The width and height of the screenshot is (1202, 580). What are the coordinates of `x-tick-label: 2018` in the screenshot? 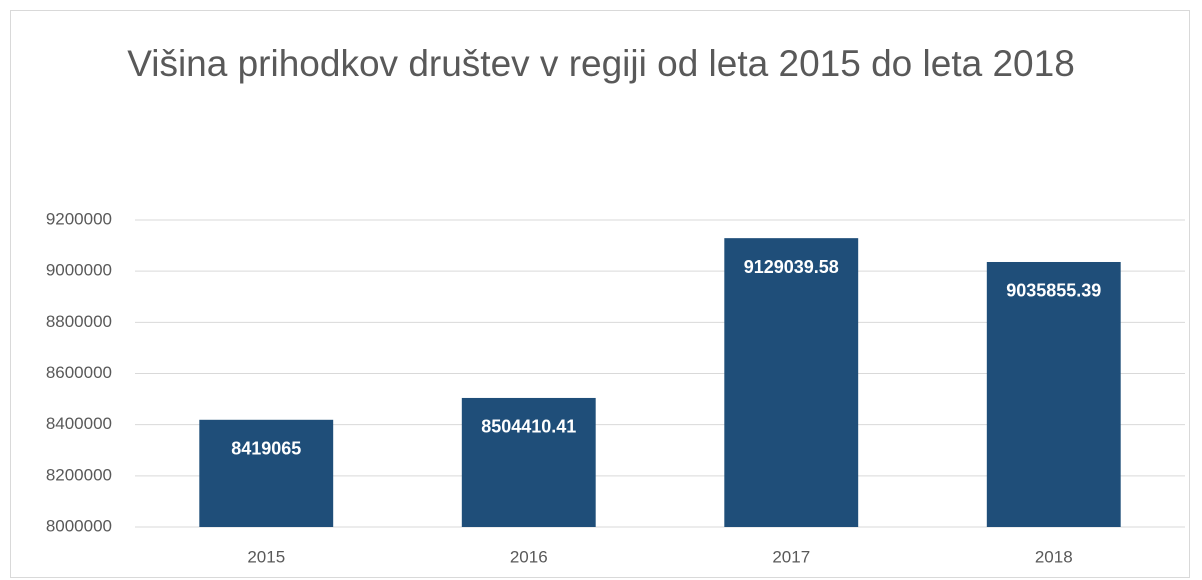 It's located at (1054, 556).